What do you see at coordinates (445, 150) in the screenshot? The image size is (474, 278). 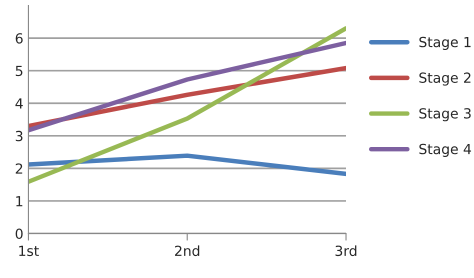 I see `legend-label: Stage 4` at bounding box center [445, 150].